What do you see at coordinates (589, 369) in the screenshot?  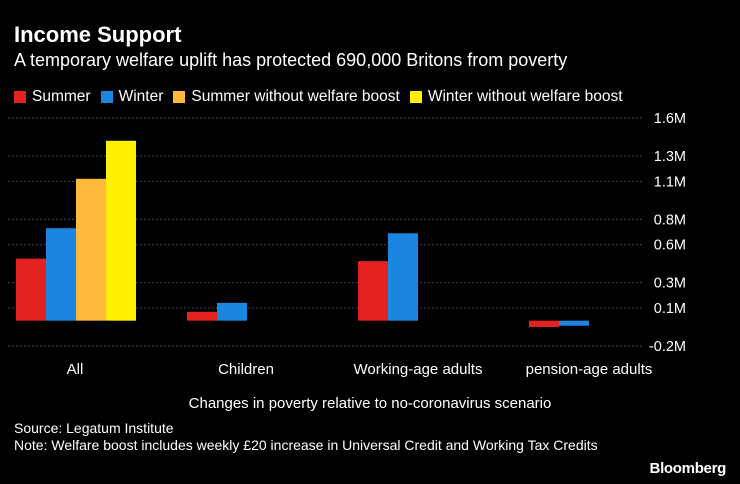 I see `x-tick-label: pension-age adults` at bounding box center [589, 369].